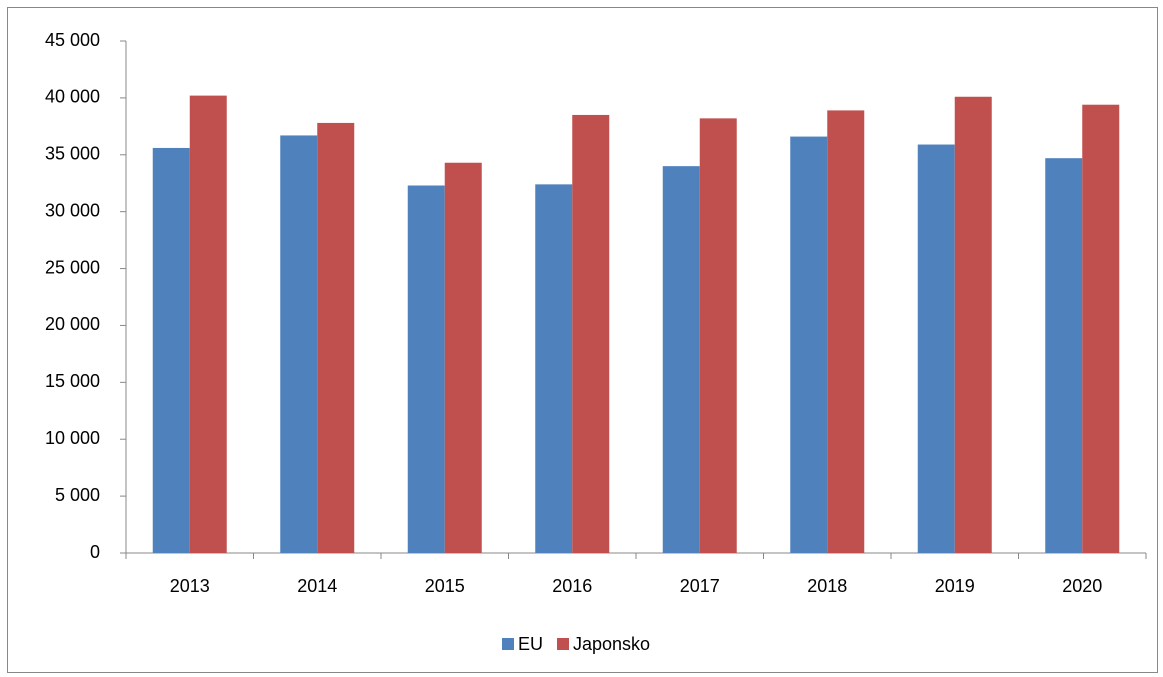  Describe the element at coordinates (530, 644) in the screenshot. I see `legend-label: EU` at that location.